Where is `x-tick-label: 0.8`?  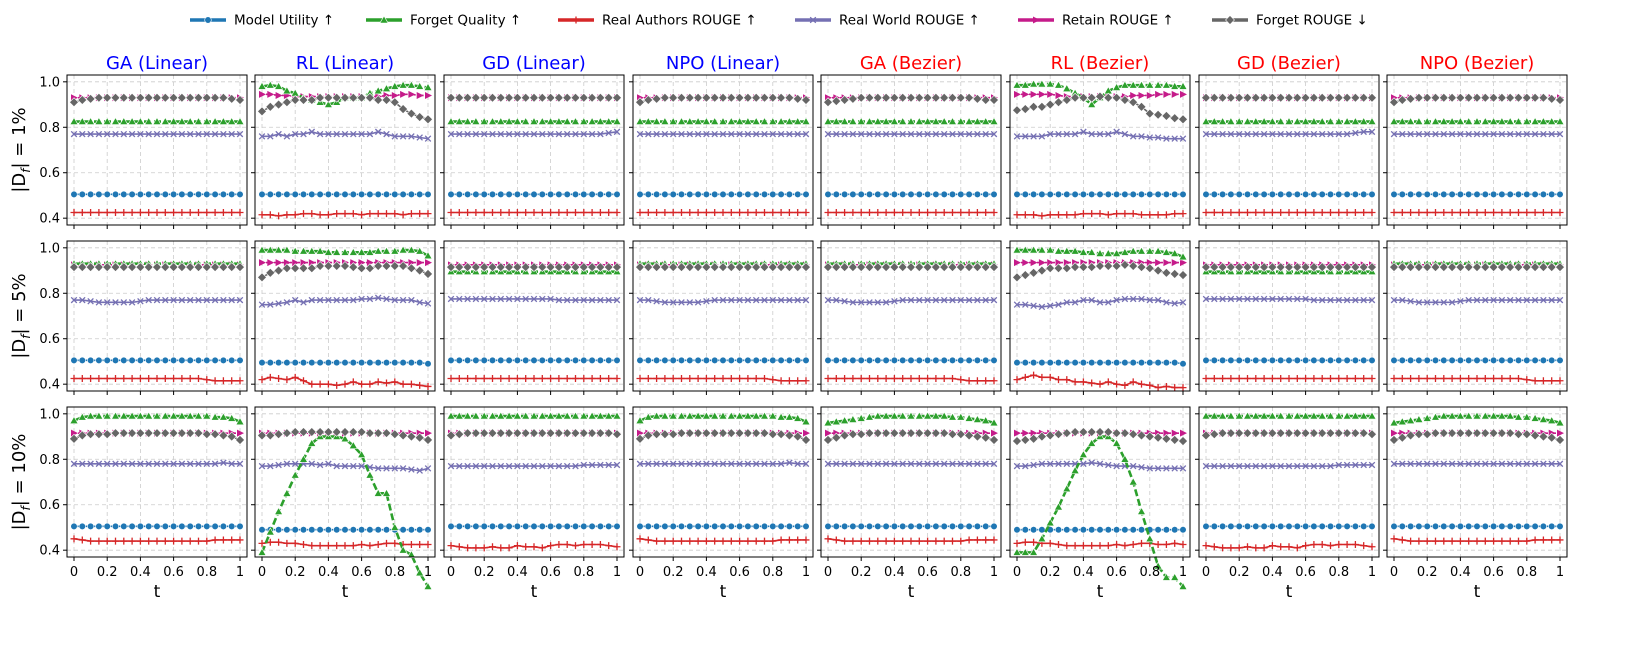 x-tick-label: 0.8 is located at coordinates (772, 572).